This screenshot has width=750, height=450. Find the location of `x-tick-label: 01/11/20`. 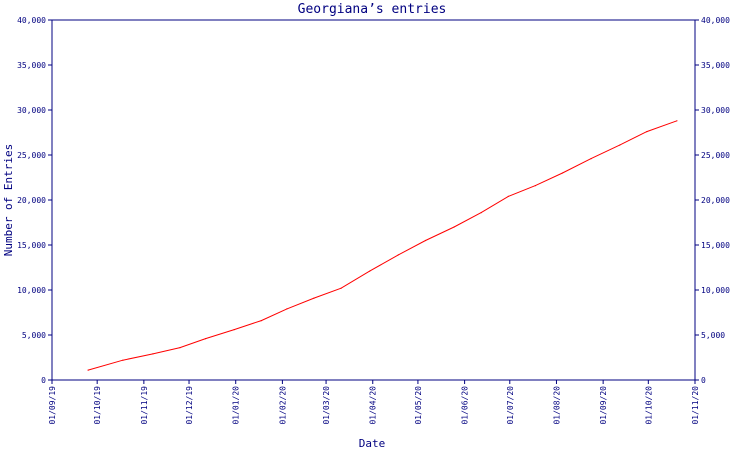

x-tick-label: 01/11/20 is located at coordinates (695, 405).